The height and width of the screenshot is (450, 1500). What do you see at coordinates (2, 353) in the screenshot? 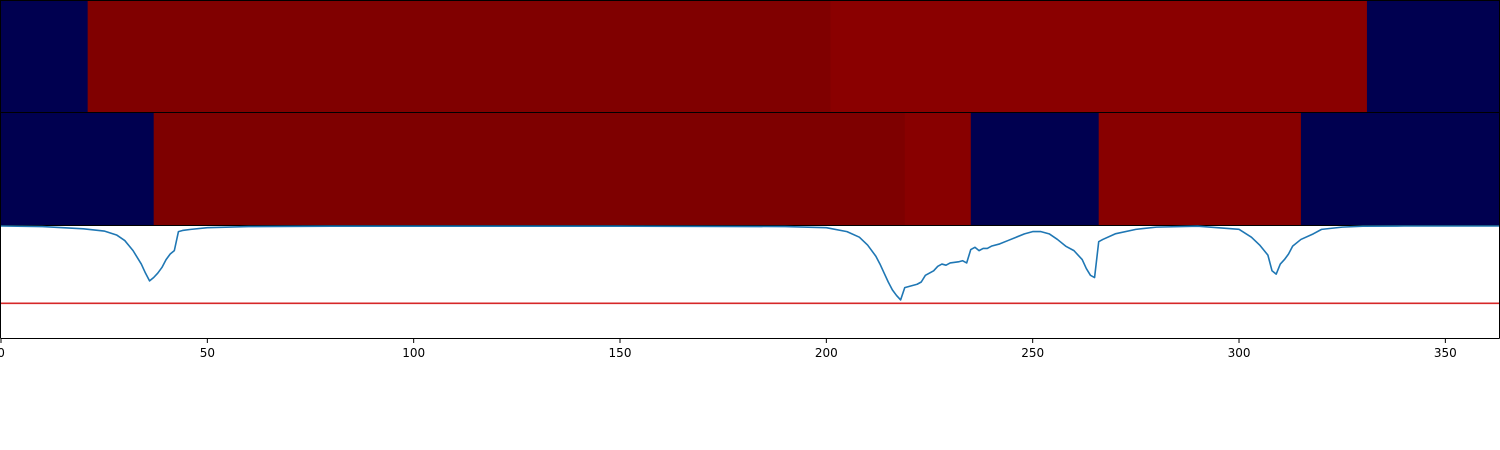
I see `x-tick-label: 0` at bounding box center [2, 353].